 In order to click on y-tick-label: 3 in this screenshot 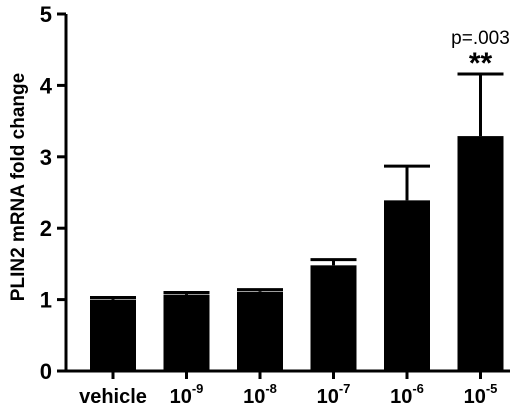, I will do `click(46, 157)`.